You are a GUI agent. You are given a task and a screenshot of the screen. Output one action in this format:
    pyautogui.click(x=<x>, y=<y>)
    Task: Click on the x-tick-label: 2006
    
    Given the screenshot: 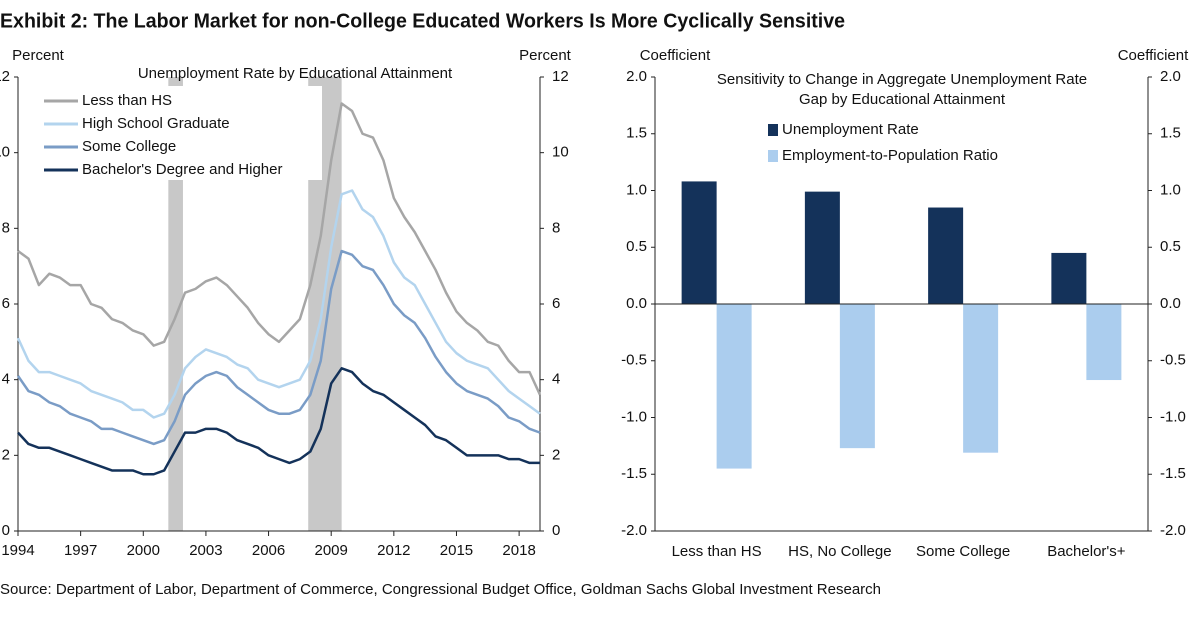 What is the action you would take?
    pyautogui.click(x=268, y=550)
    